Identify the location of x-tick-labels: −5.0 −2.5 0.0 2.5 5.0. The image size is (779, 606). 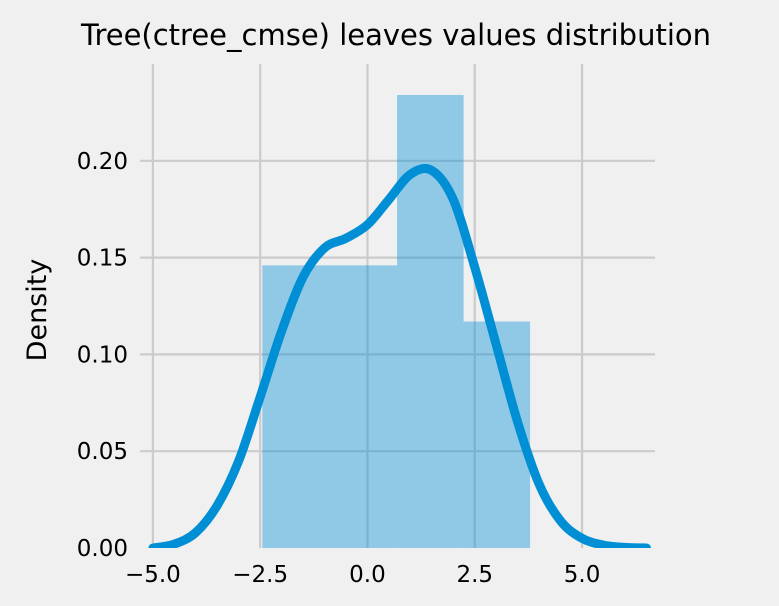
(362, 575).